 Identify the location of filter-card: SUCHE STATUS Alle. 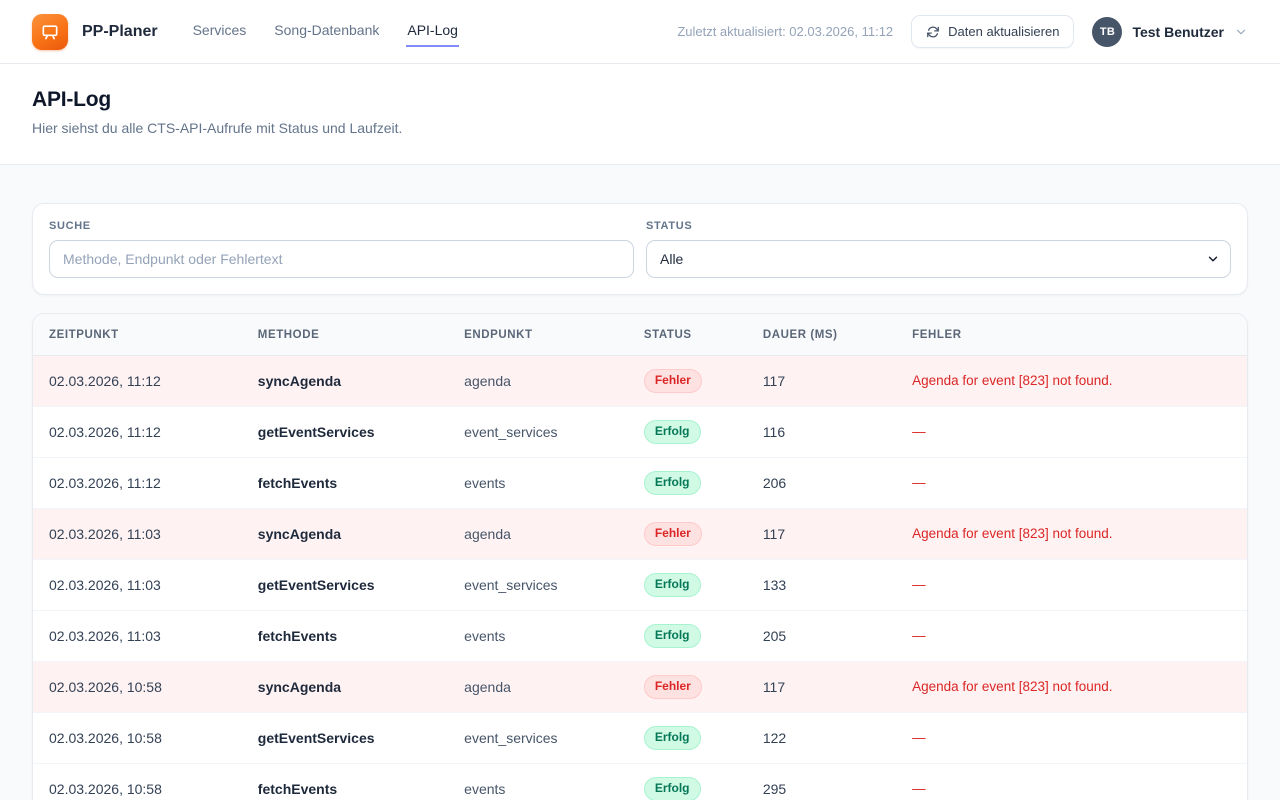
(640, 249).